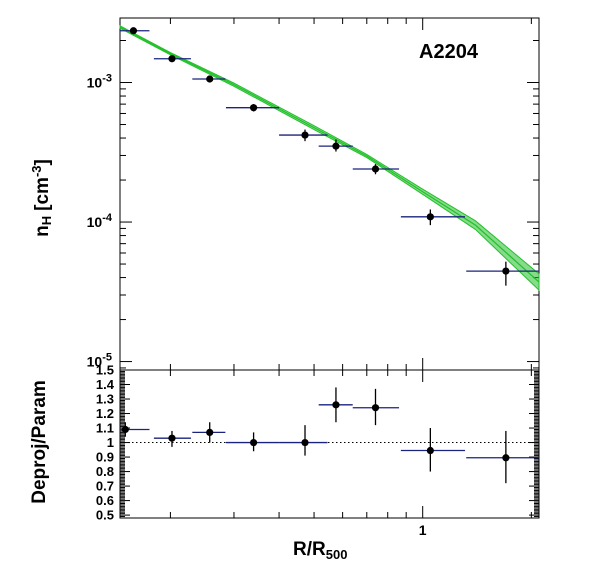  Describe the element at coordinates (105, 471) in the screenshot. I see `ratio-ytick-label: 0.8` at that location.